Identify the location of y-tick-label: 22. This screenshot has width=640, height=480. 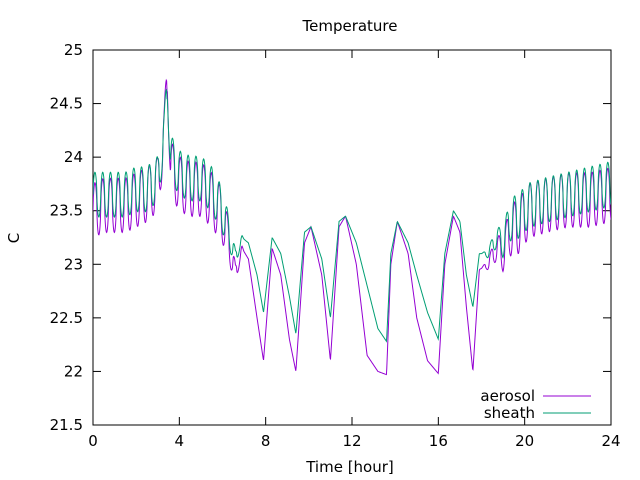
(73, 371).